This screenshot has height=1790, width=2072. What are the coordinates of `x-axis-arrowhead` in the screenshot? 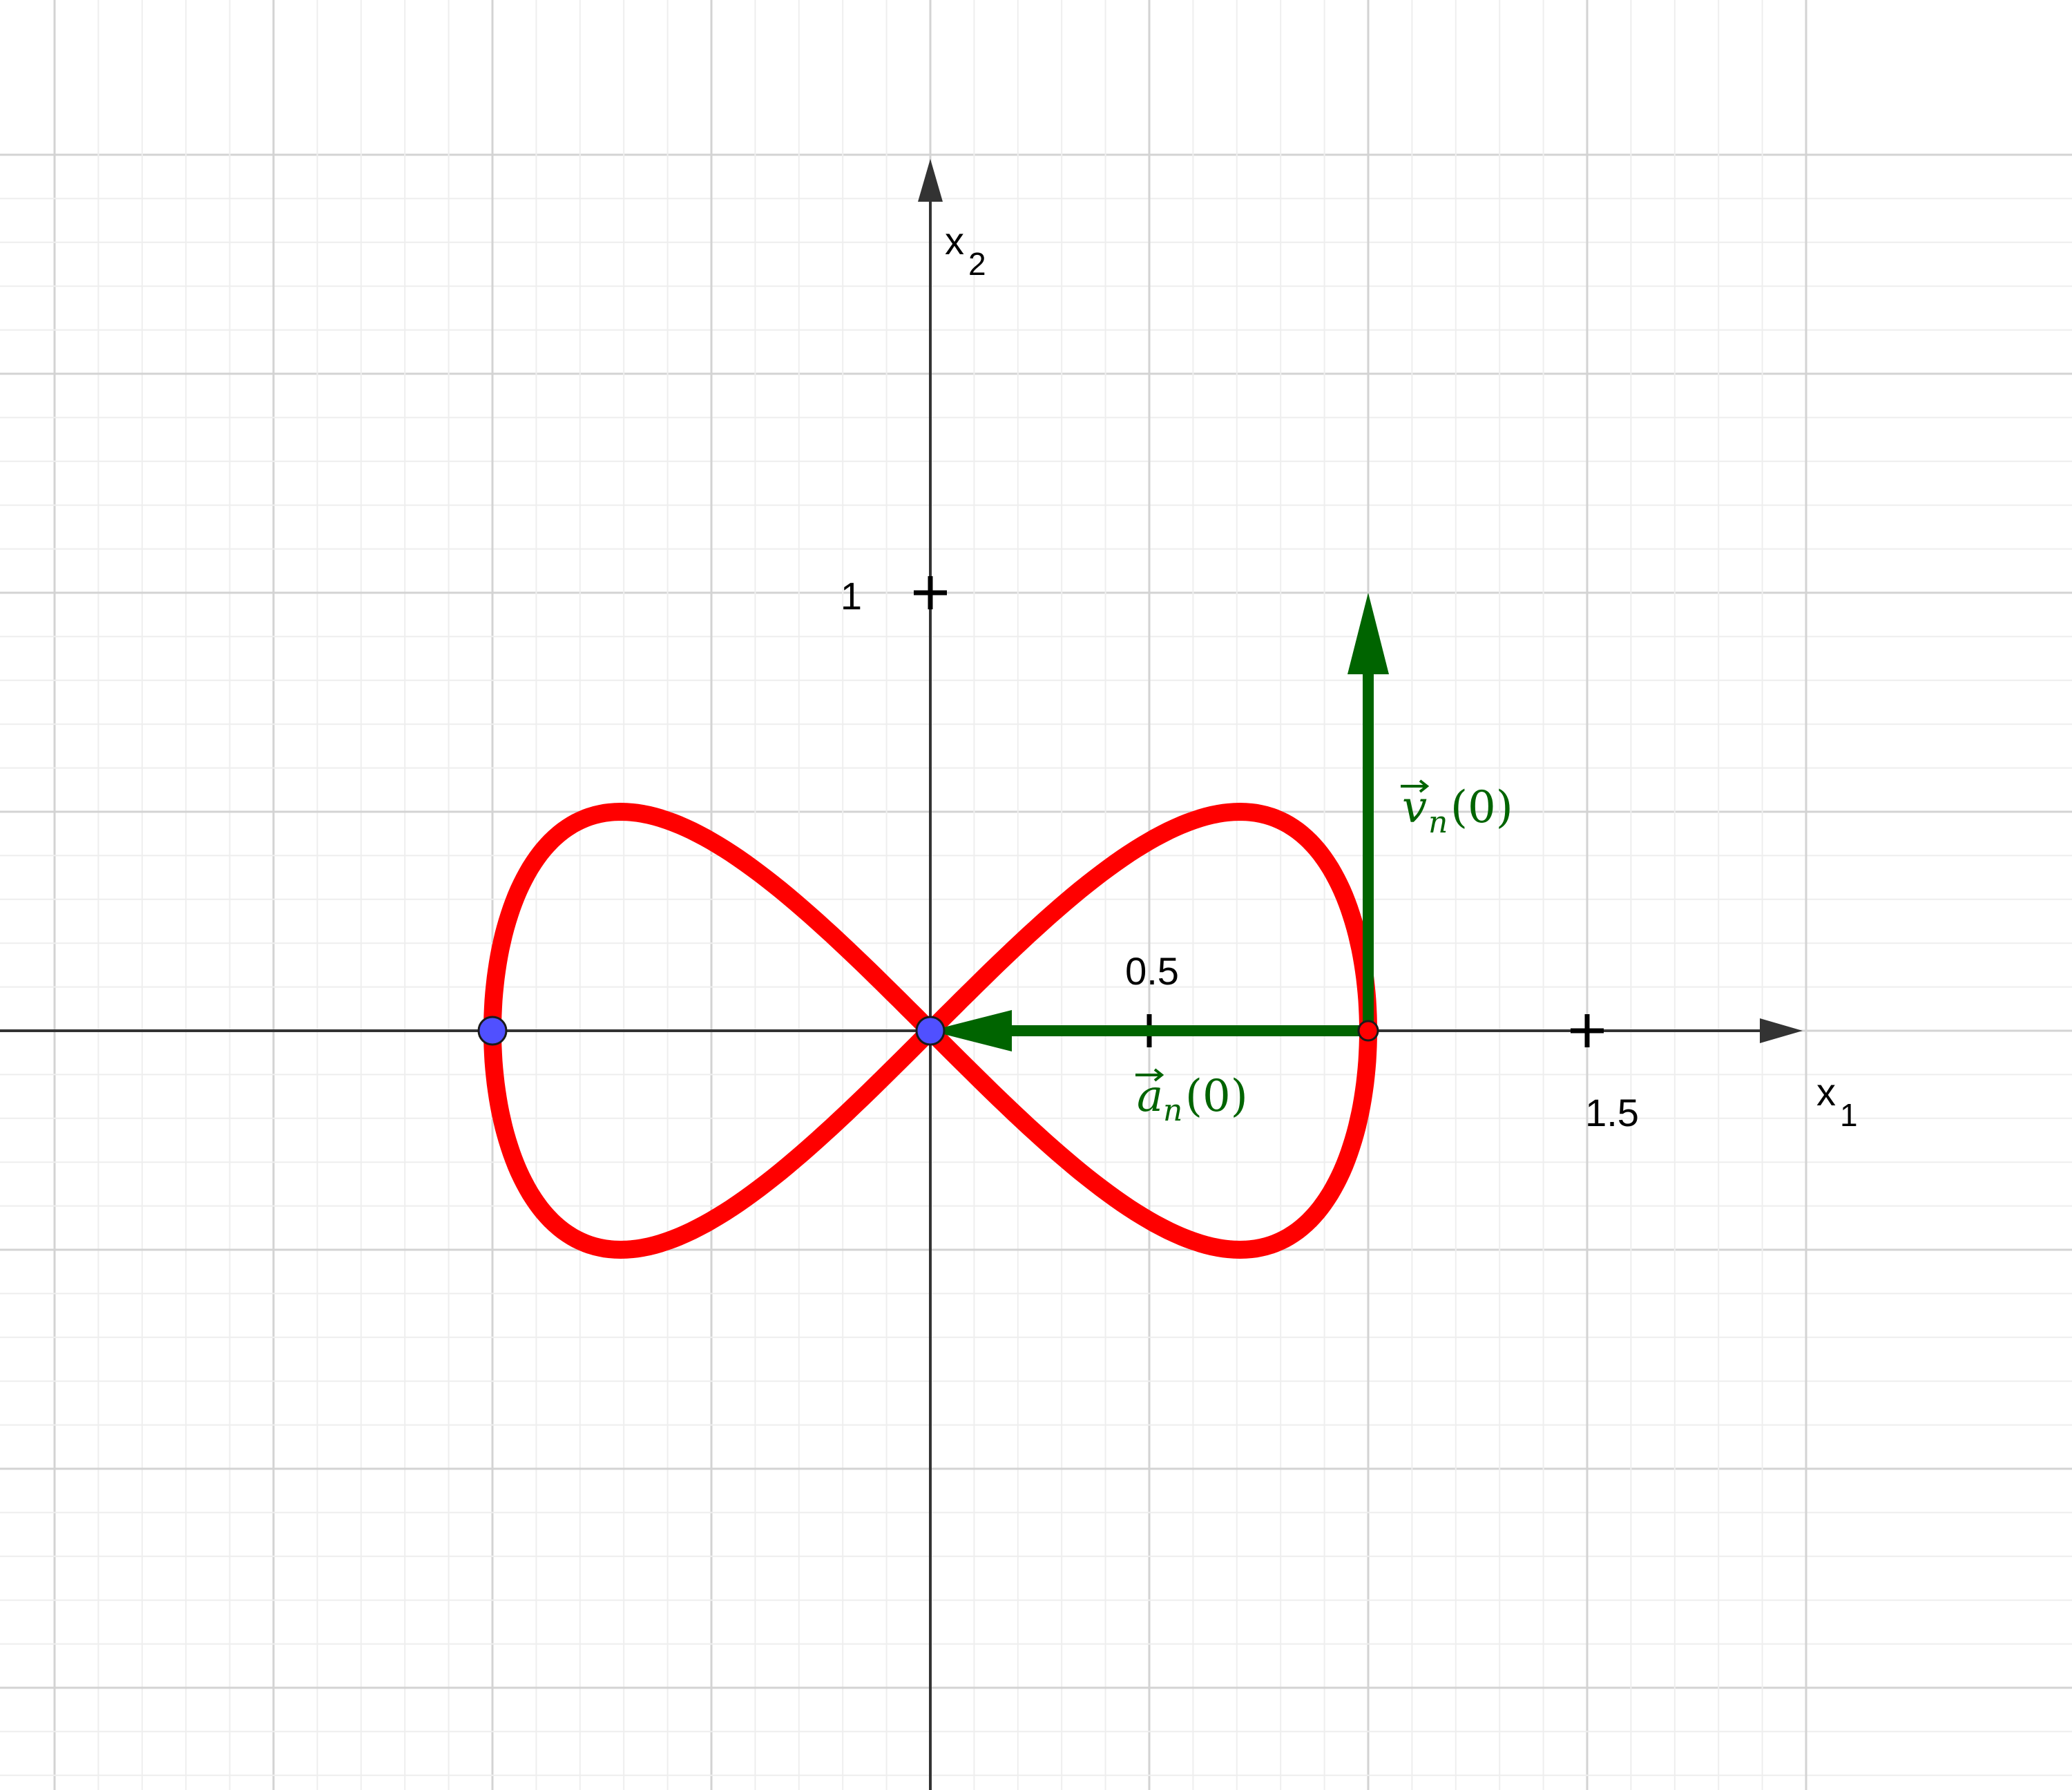 It's located at (1781, 1031).